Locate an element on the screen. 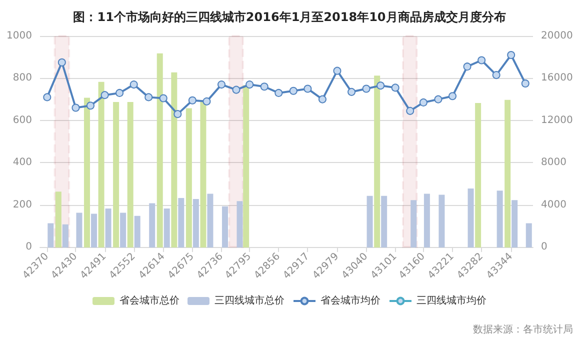 Image resolution: width=579 pixels, height=339 pixels. y2-tick-label: 0 is located at coordinates (544, 247).